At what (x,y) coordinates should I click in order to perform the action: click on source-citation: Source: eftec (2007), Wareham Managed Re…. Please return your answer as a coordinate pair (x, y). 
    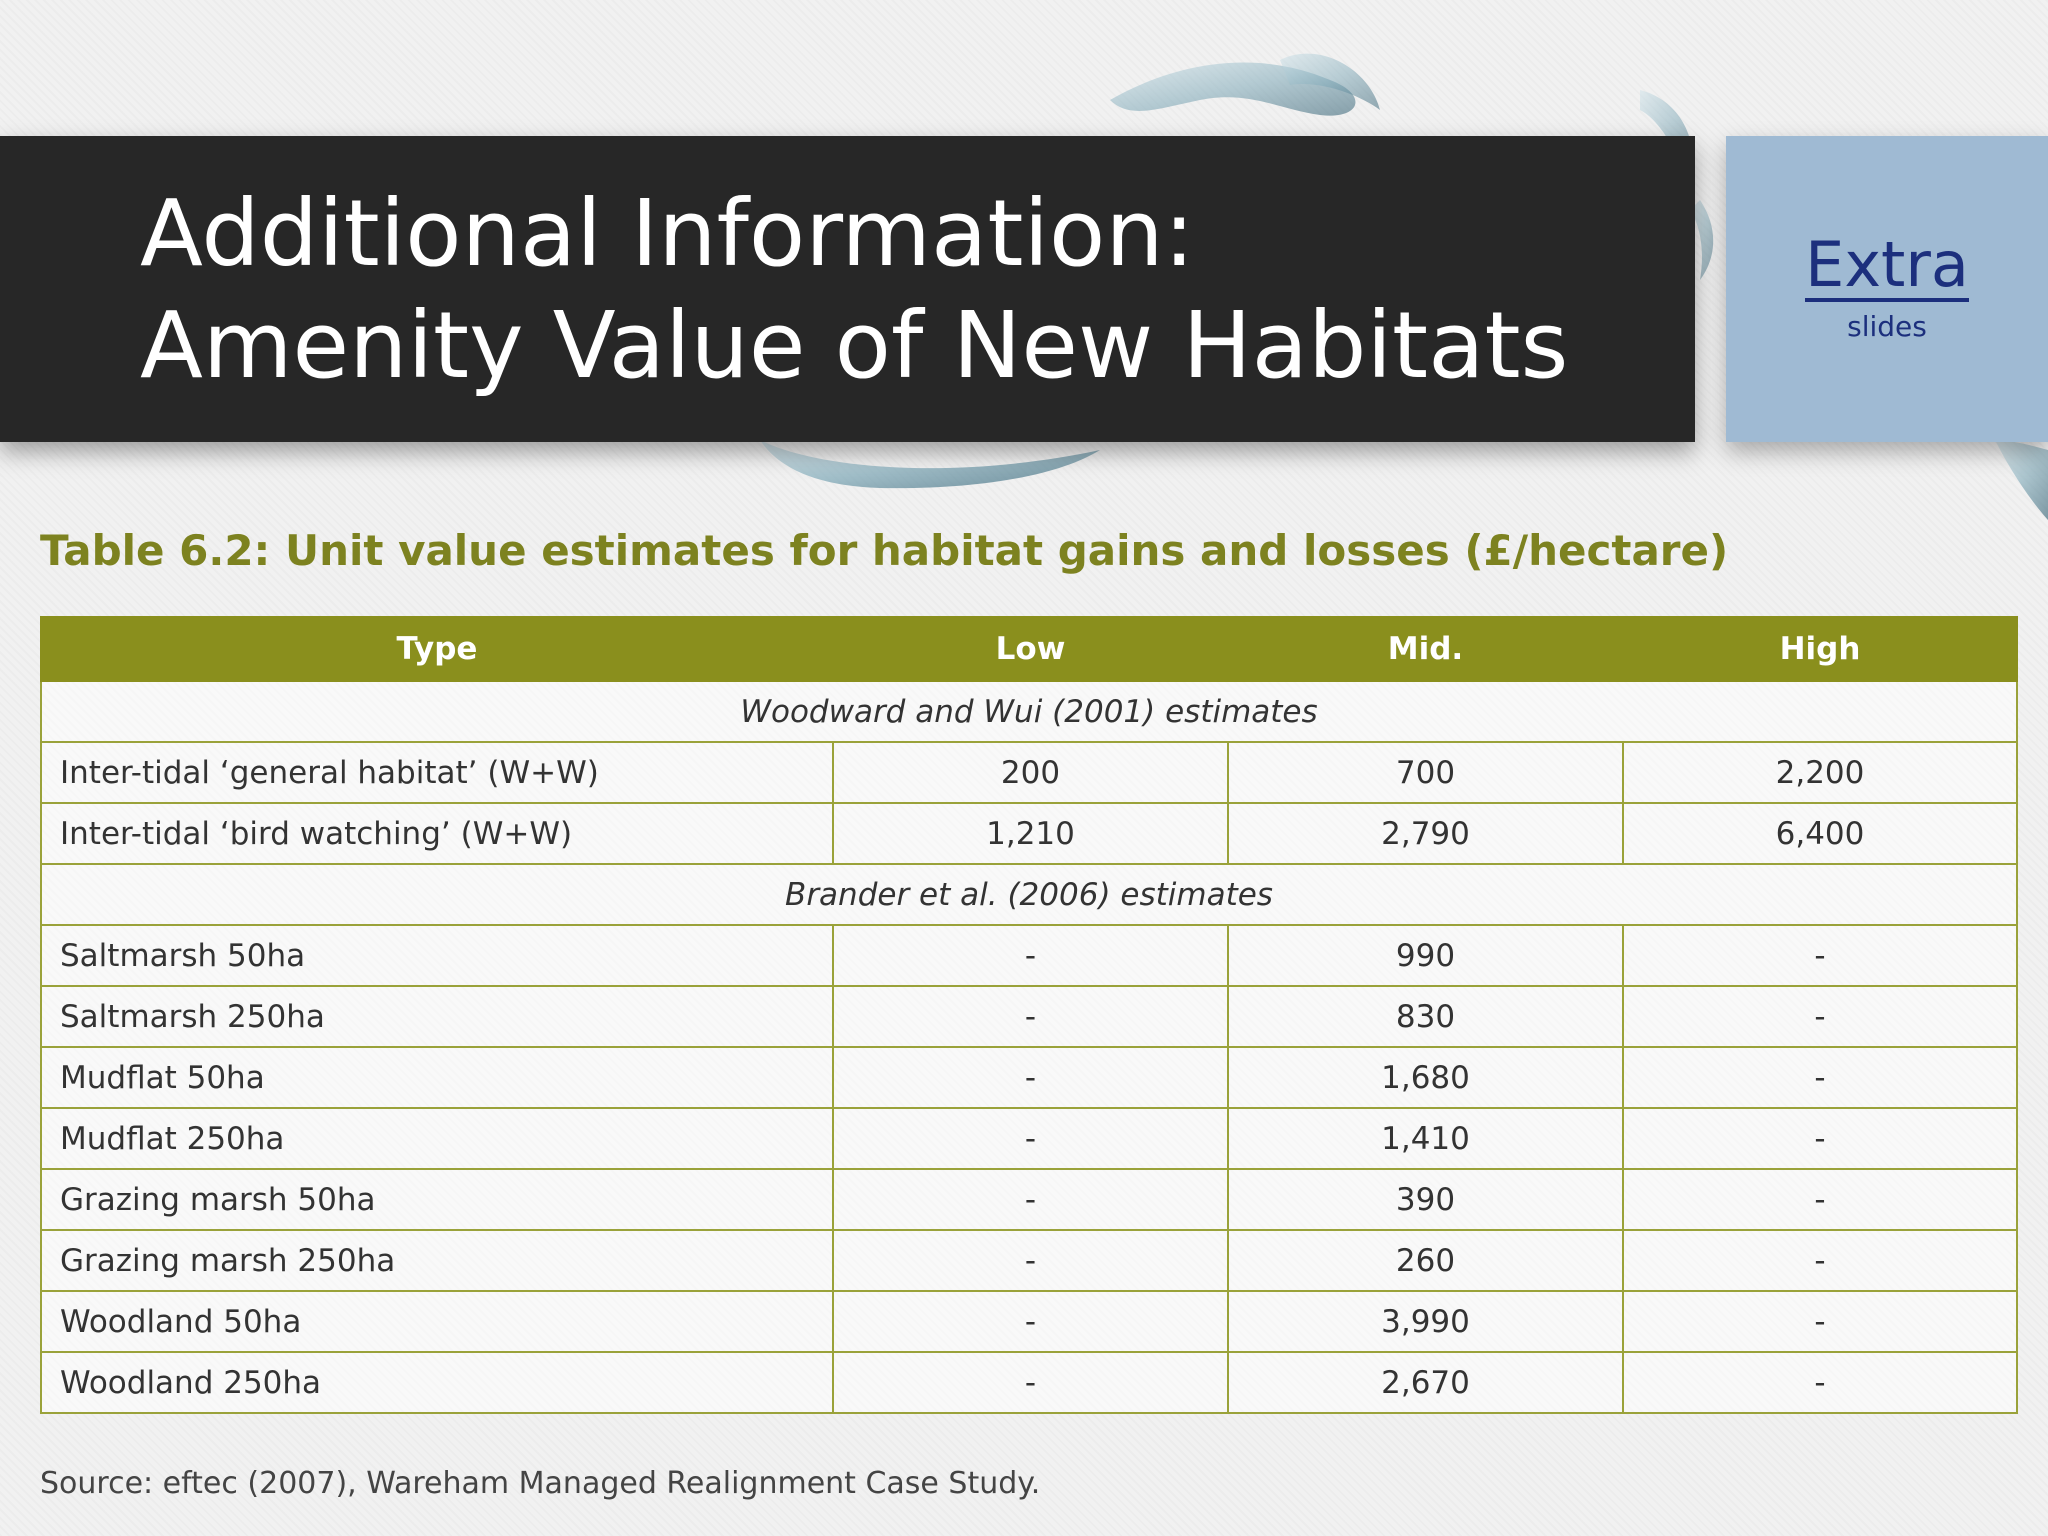
    Looking at the image, I should click on (540, 1483).